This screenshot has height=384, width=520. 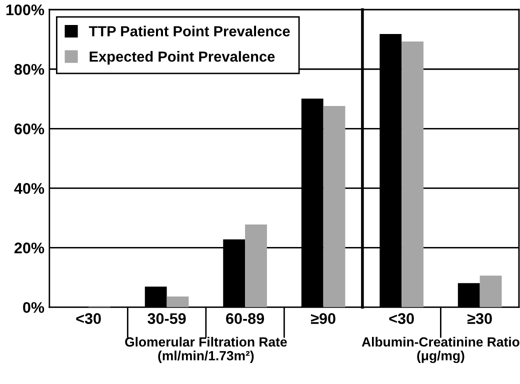 What do you see at coordinates (29, 248) in the screenshot?
I see `y-tick-label: 20%` at bounding box center [29, 248].